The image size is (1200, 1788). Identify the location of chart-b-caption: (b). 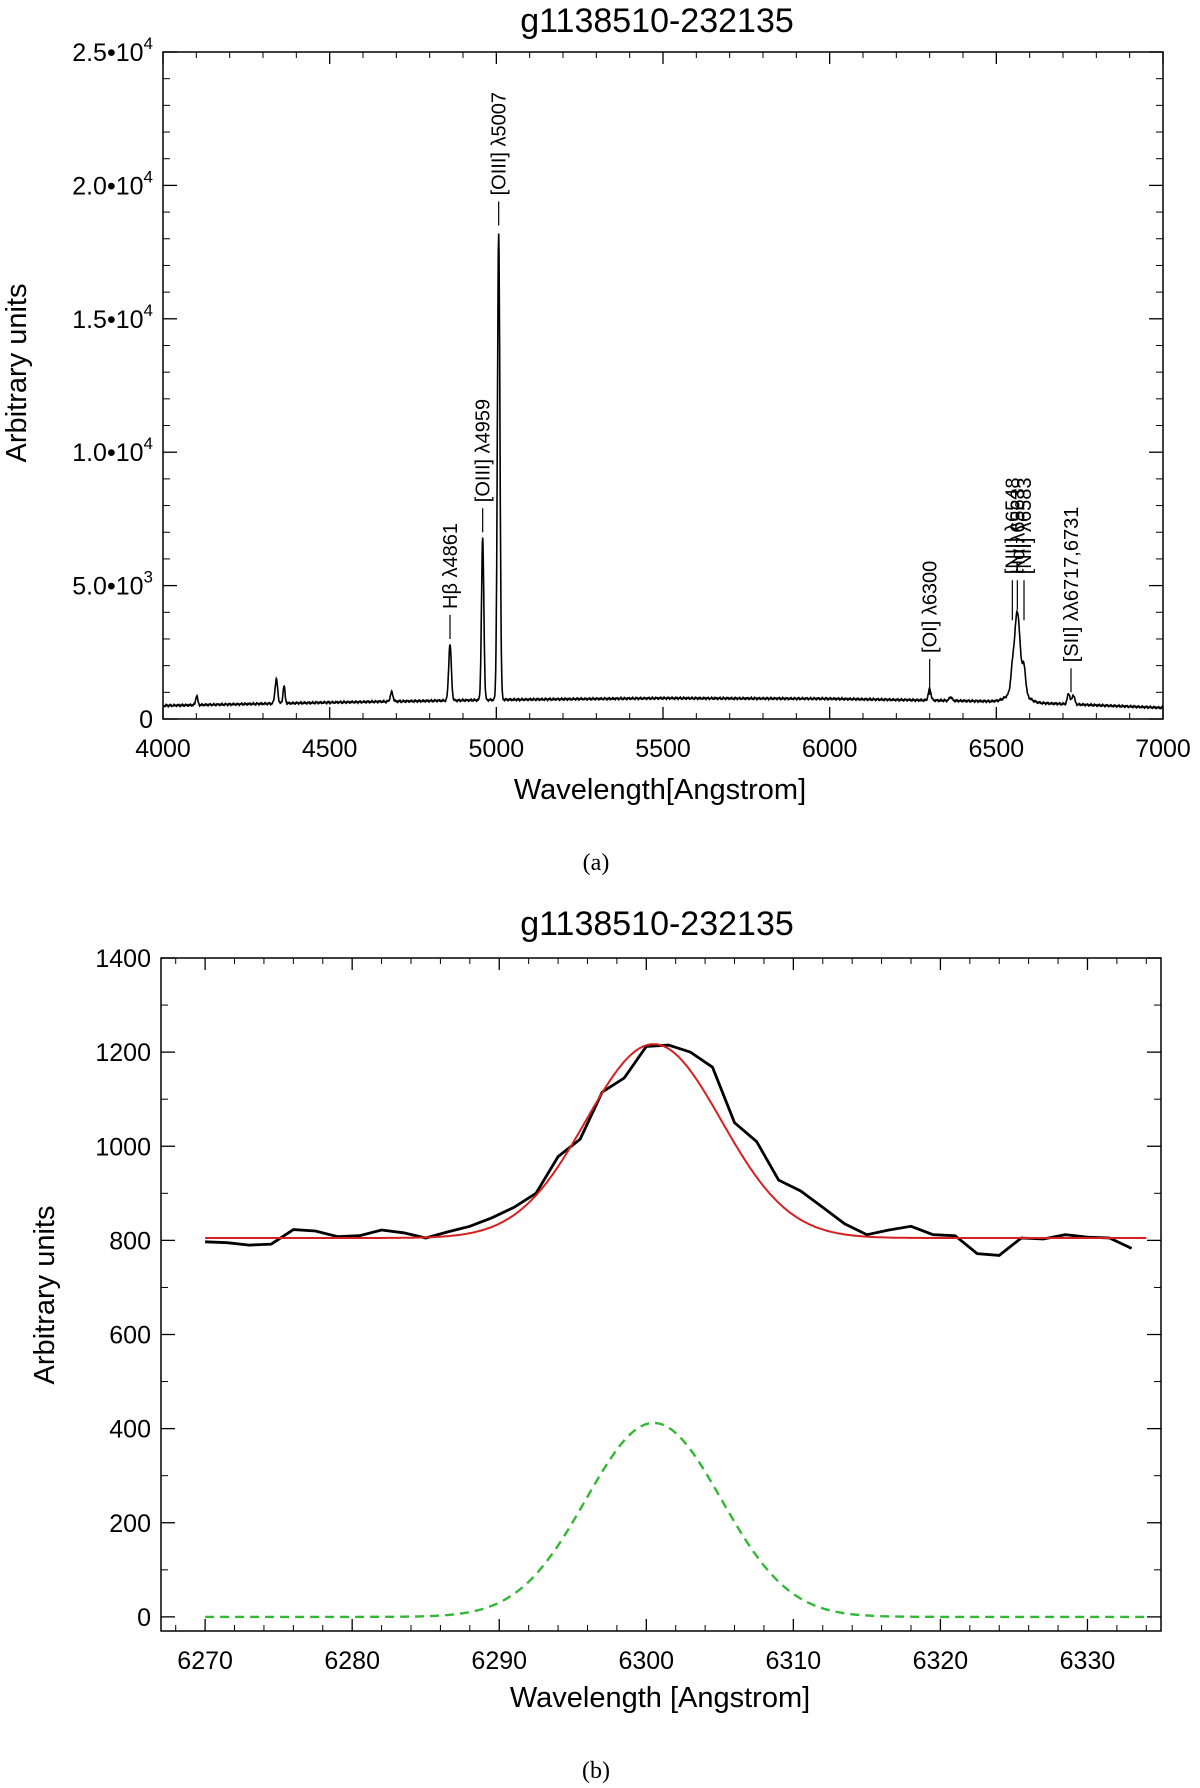
(596, 1771).